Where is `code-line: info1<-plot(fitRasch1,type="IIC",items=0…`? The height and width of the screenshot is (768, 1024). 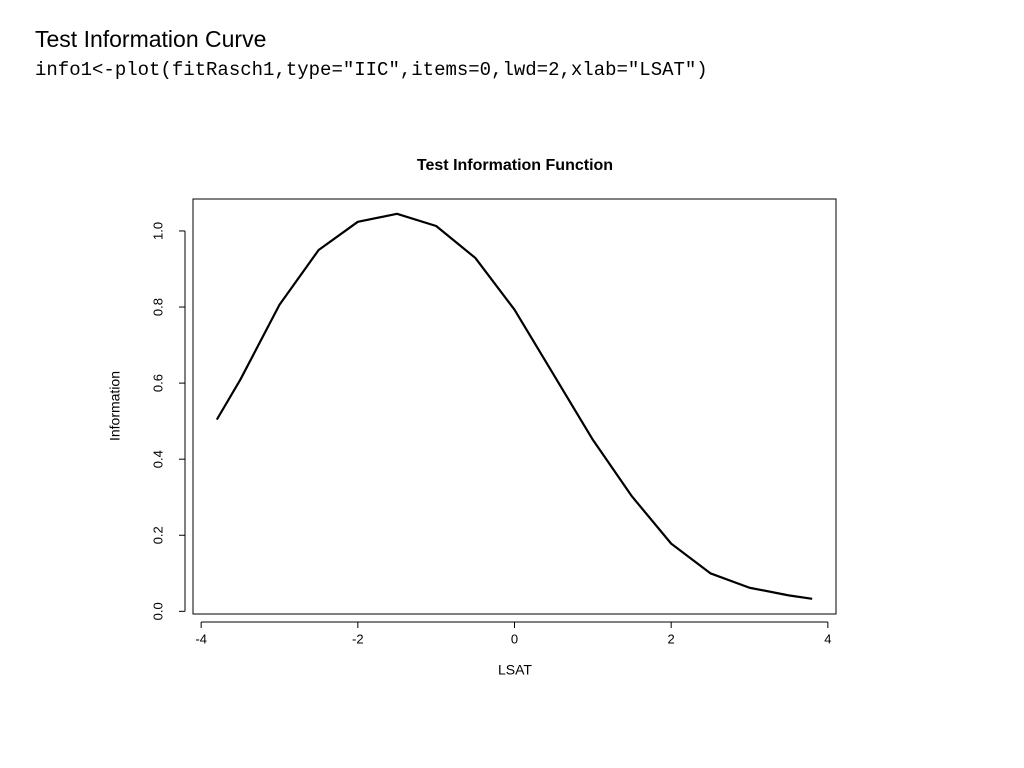
code-line: info1<-plot(fitRasch1,type="IIC",items=0… is located at coordinates (371, 70).